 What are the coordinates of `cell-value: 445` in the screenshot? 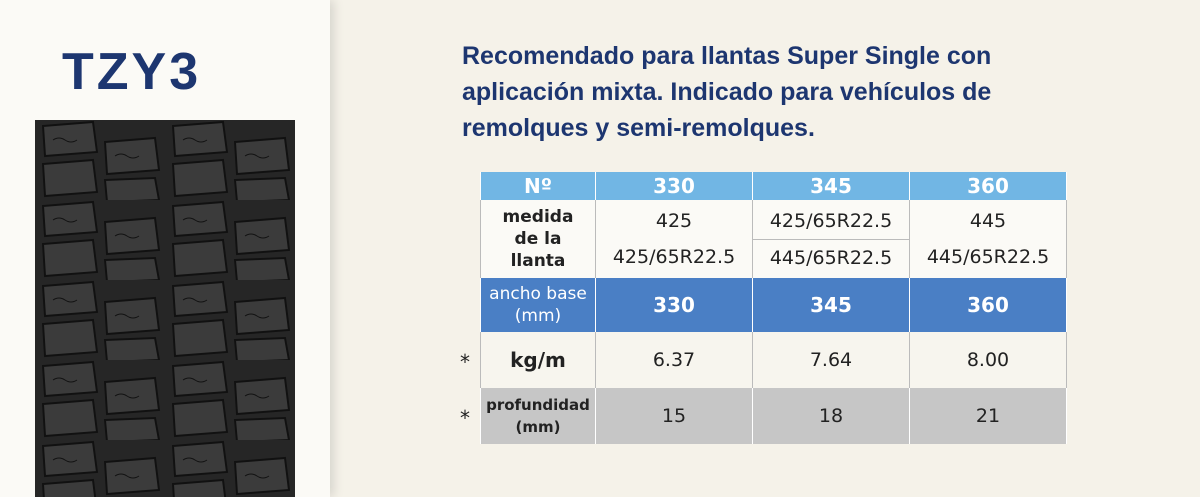 It's located at (988, 221).